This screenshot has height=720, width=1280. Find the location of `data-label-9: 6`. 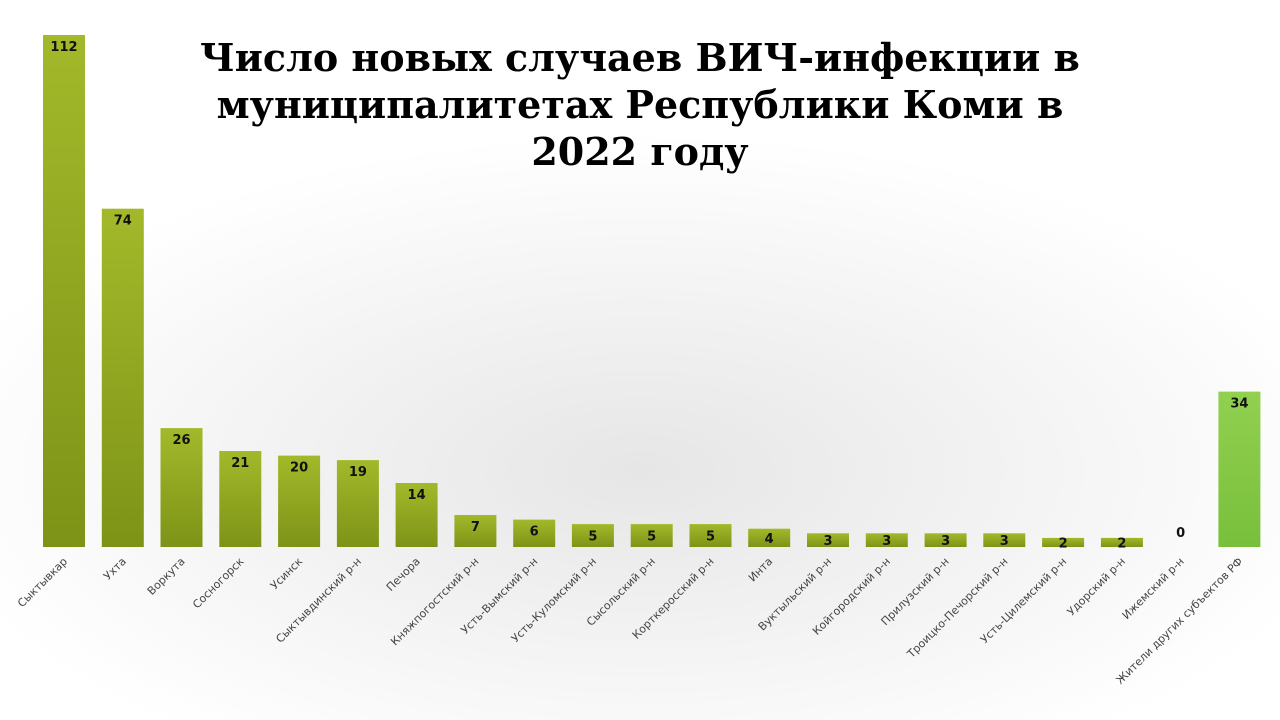

data-label-9: 6 is located at coordinates (534, 532).